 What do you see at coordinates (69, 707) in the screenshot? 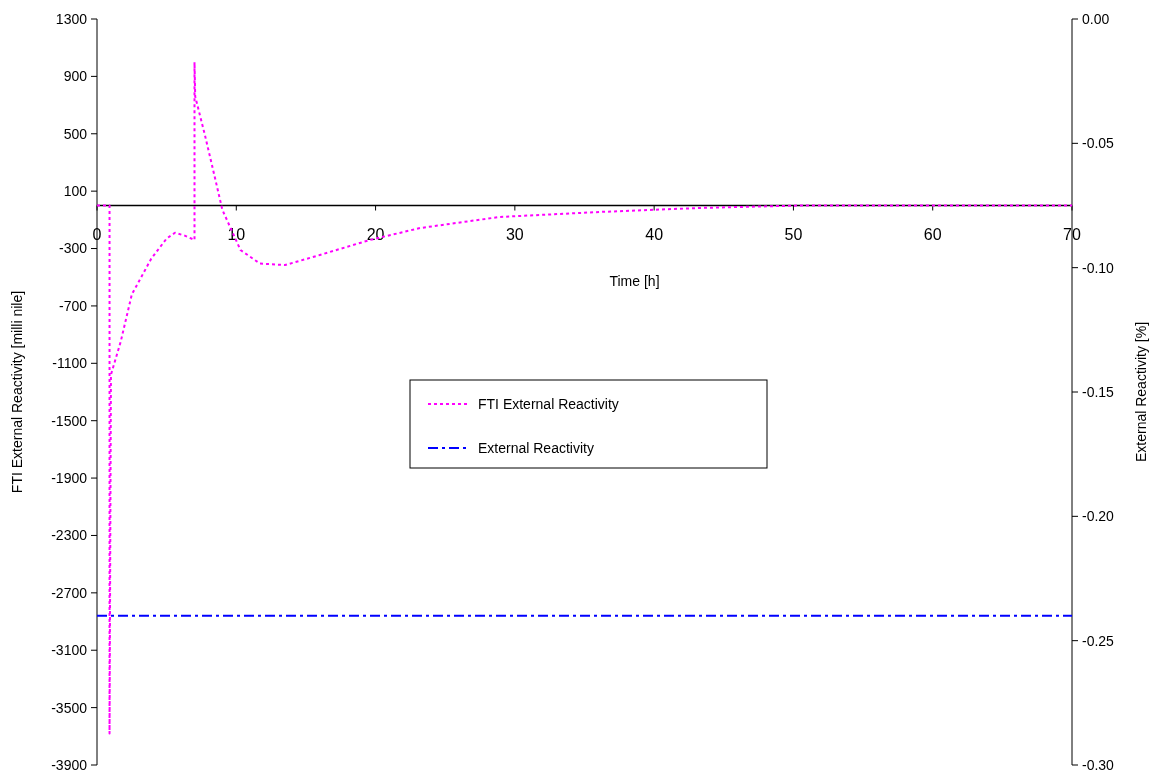
I see `y-tick-label: -3500` at bounding box center [69, 707].